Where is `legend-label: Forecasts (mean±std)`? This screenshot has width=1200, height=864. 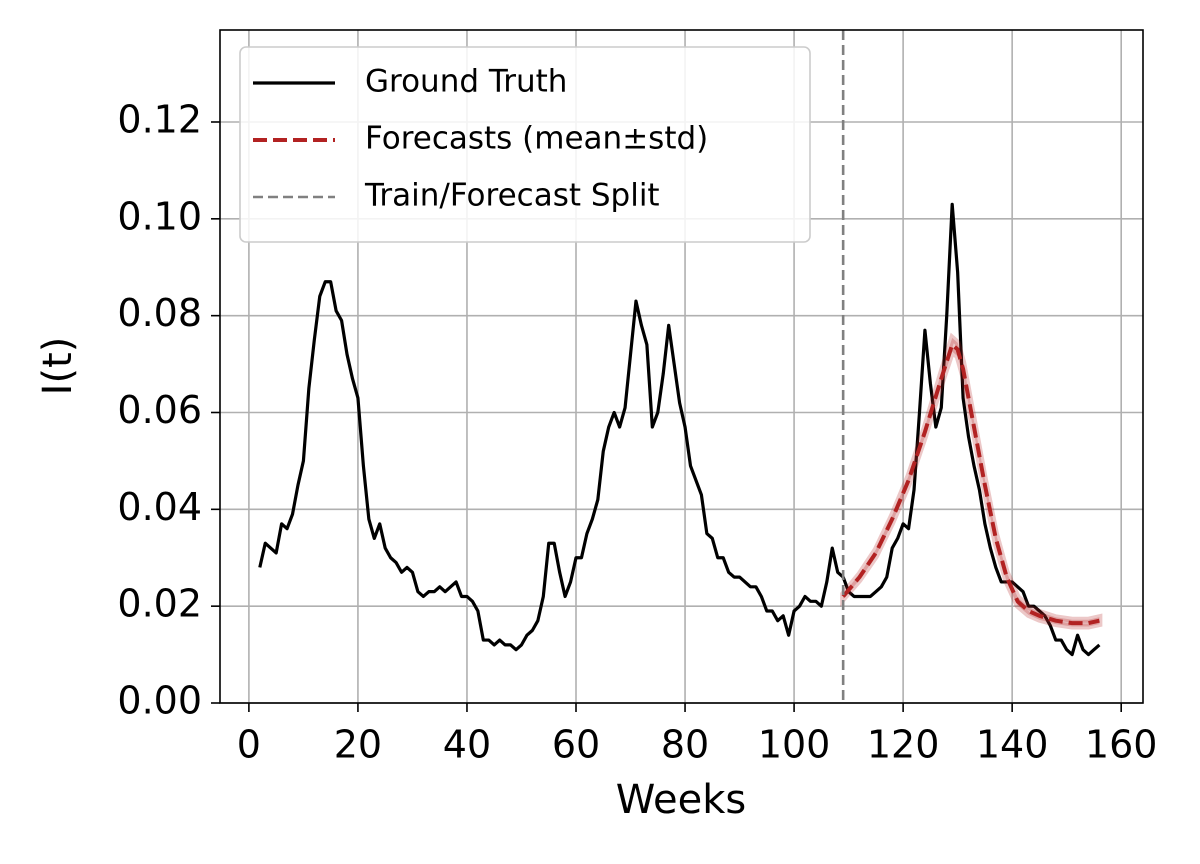
legend-label: Forecasts (mean±std) is located at coordinates (536, 139).